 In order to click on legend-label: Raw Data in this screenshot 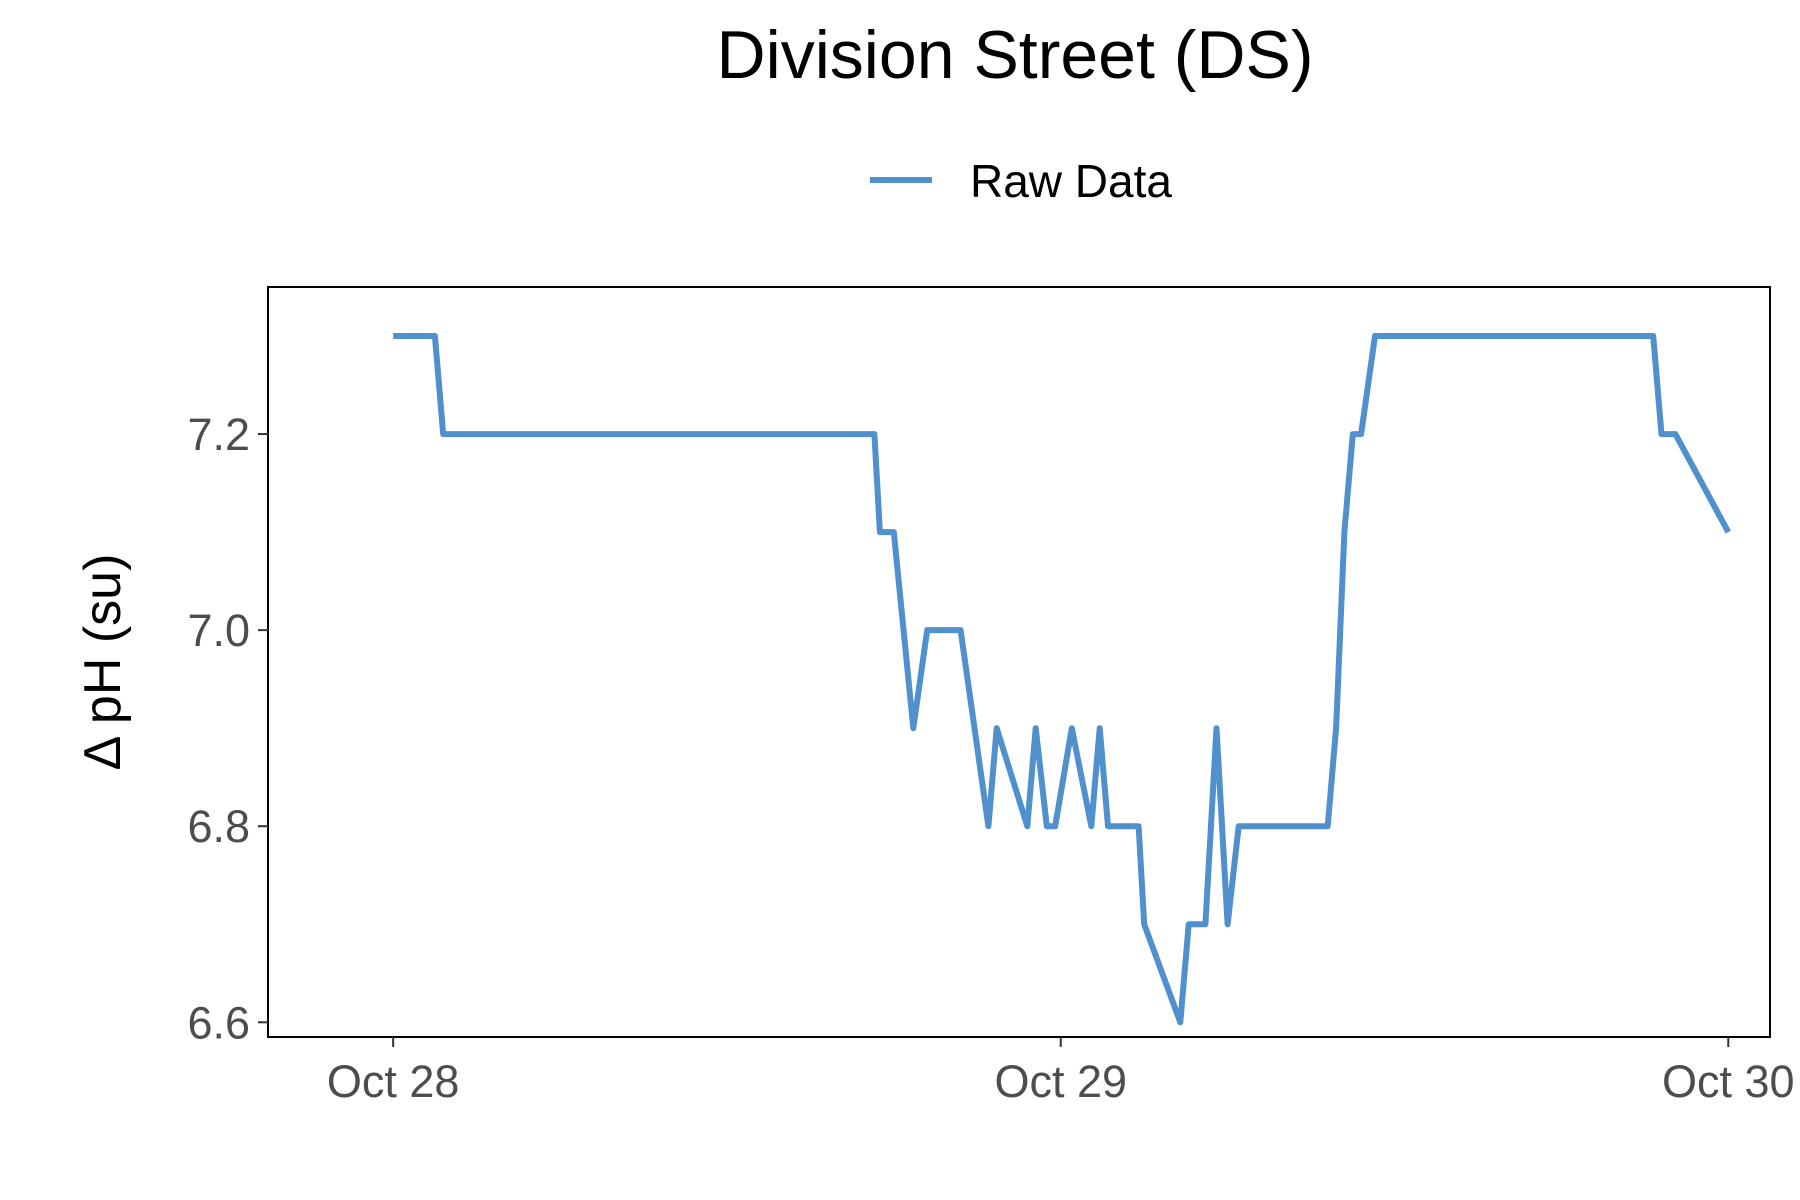, I will do `click(1071, 181)`.